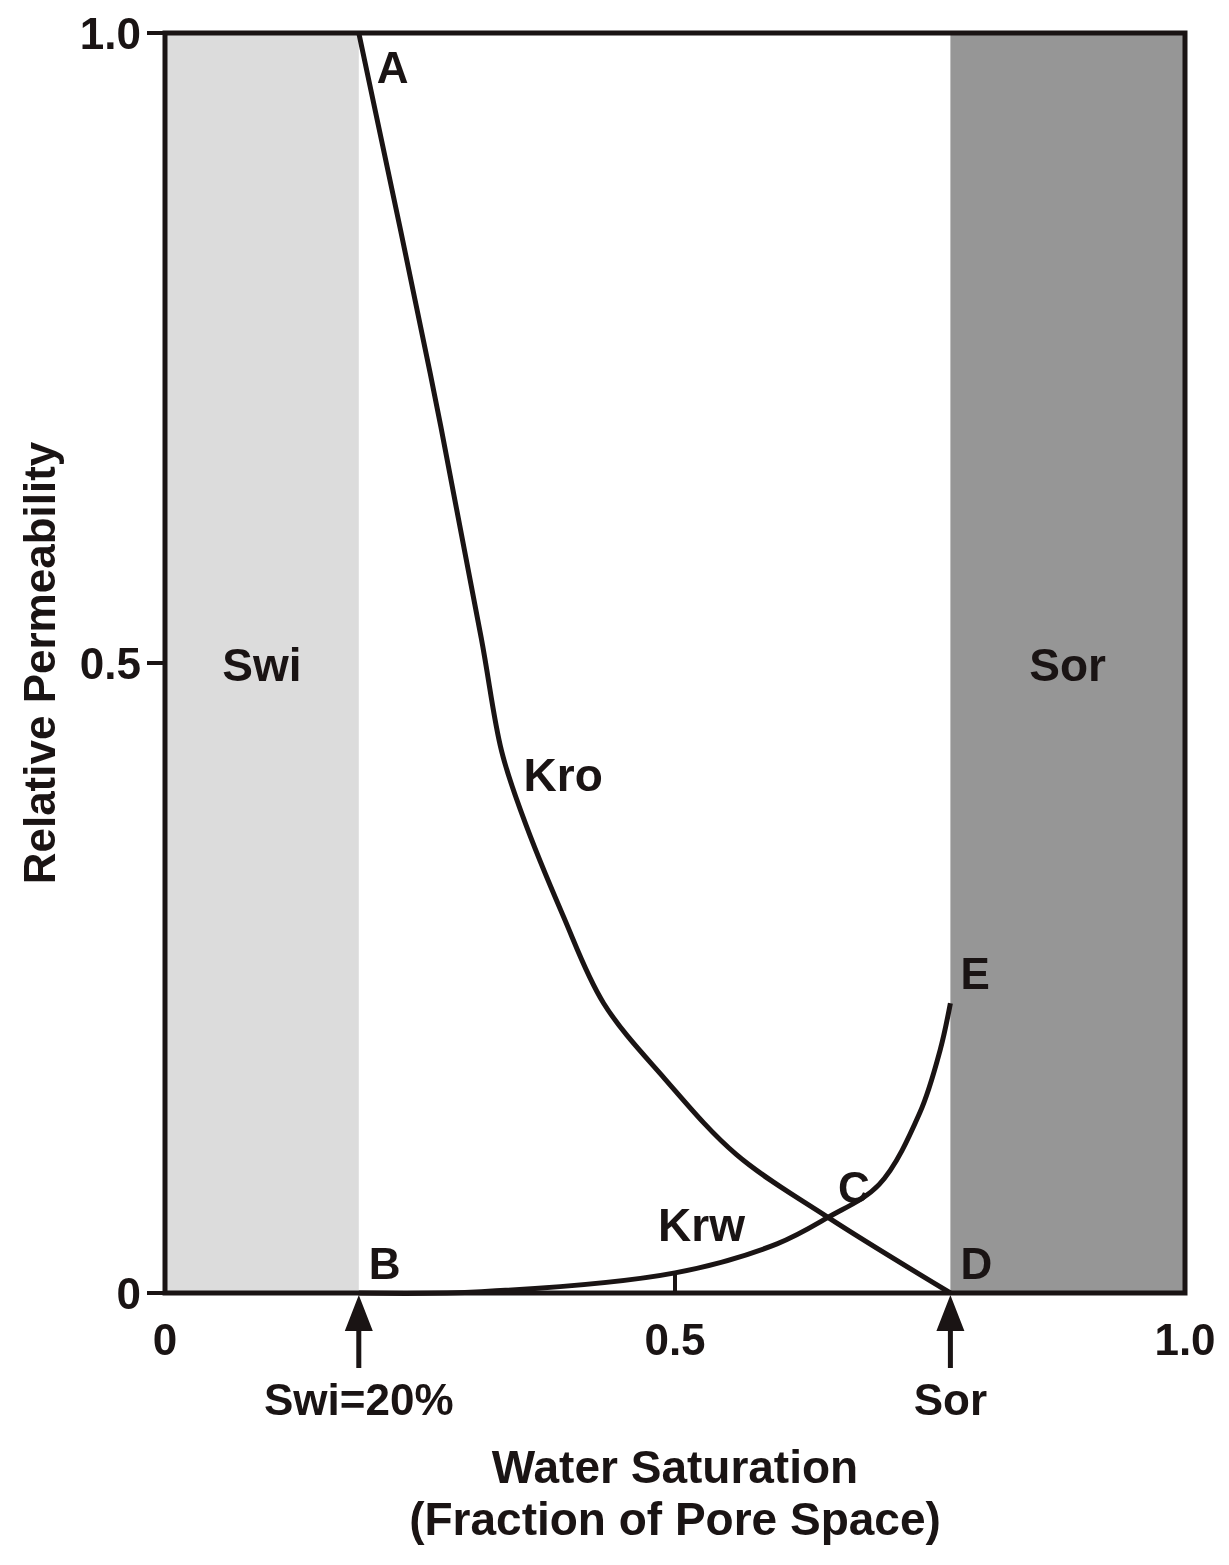 The image size is (1229, 1565). What do you see at coordinates (110, 663) in the screenshot?
I see `y-tick-label: 0.5` at bounding box center [110, 663].